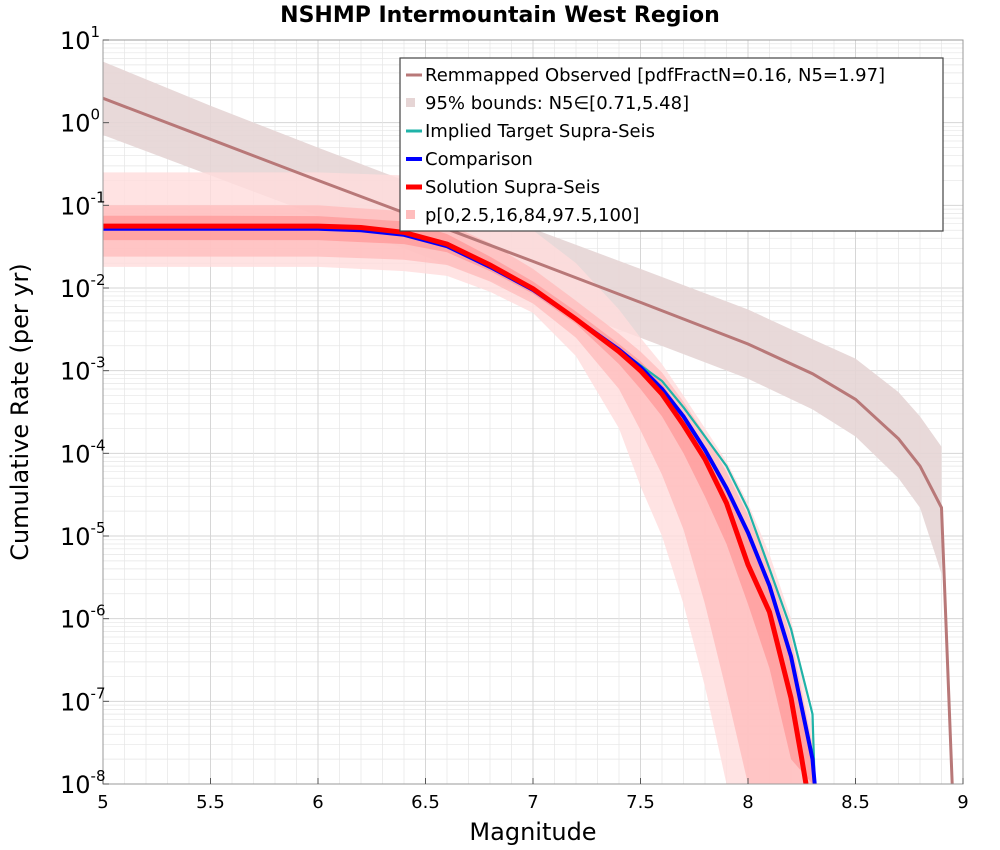 Image resolution: width=1000 pixels, height=850 pixels. I want to click on y-tick-exponent: -1, so click(98, 197).